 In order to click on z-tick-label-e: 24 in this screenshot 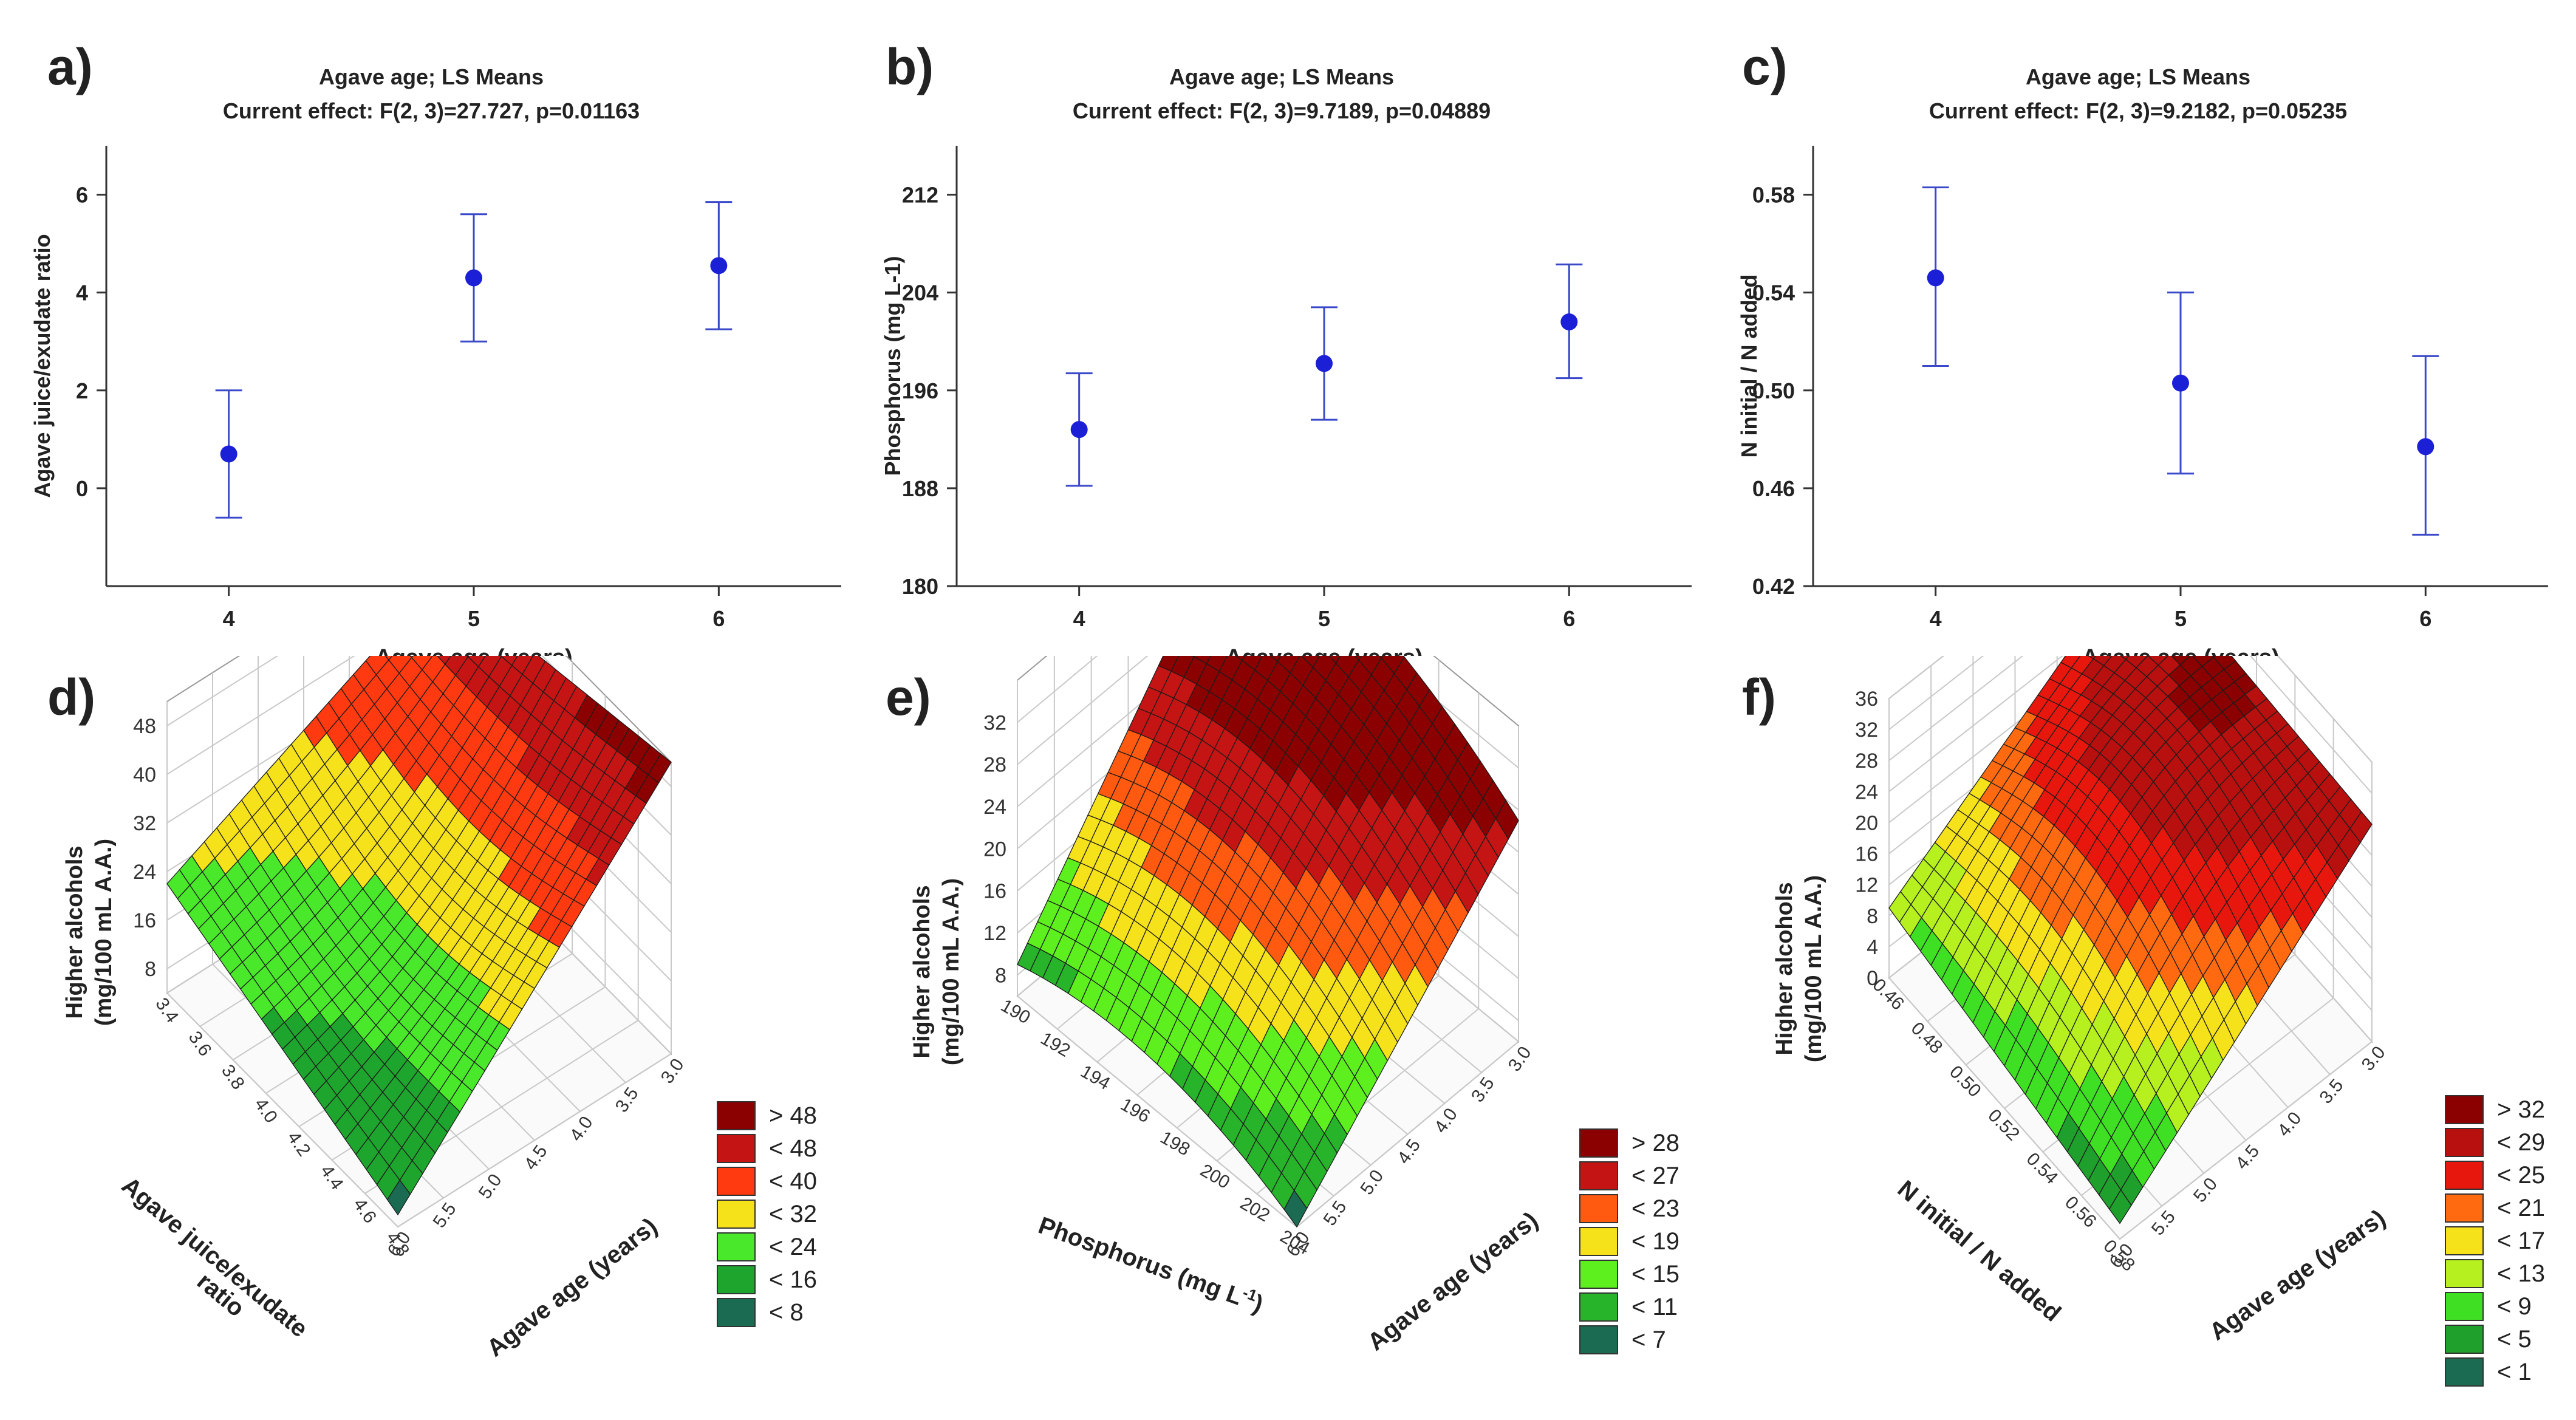, I will do `click(994, 807)`.